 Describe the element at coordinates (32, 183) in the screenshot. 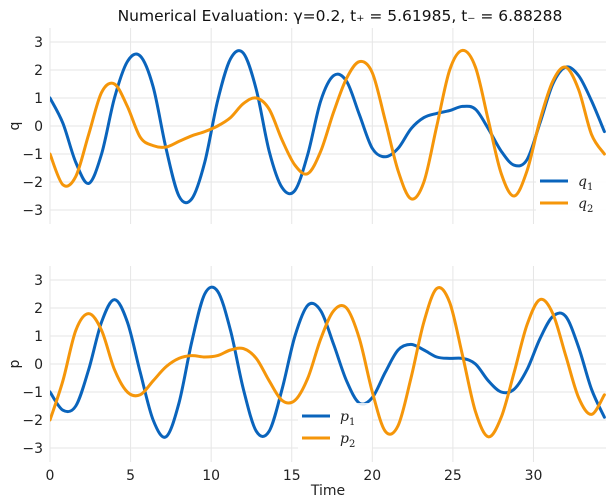

I see `top-y-tick-label: −2` at that location.